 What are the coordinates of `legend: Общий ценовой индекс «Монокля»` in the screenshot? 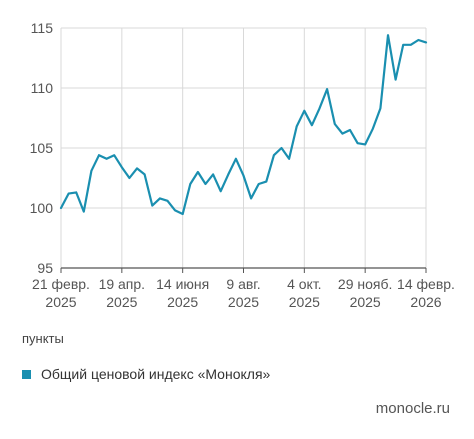 It's located at (146, 374).